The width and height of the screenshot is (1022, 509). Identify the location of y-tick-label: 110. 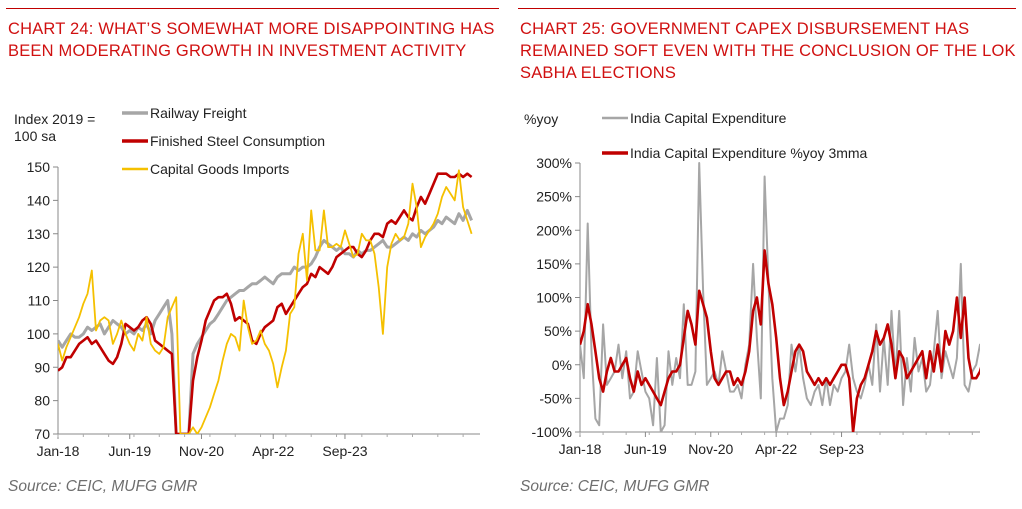
(39, 301).